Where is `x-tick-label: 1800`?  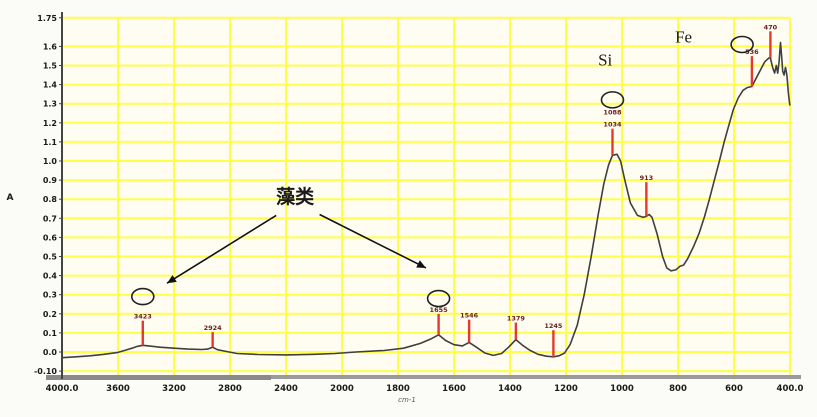 x-tick-label: 1800 is located at coordinates (398, 389).